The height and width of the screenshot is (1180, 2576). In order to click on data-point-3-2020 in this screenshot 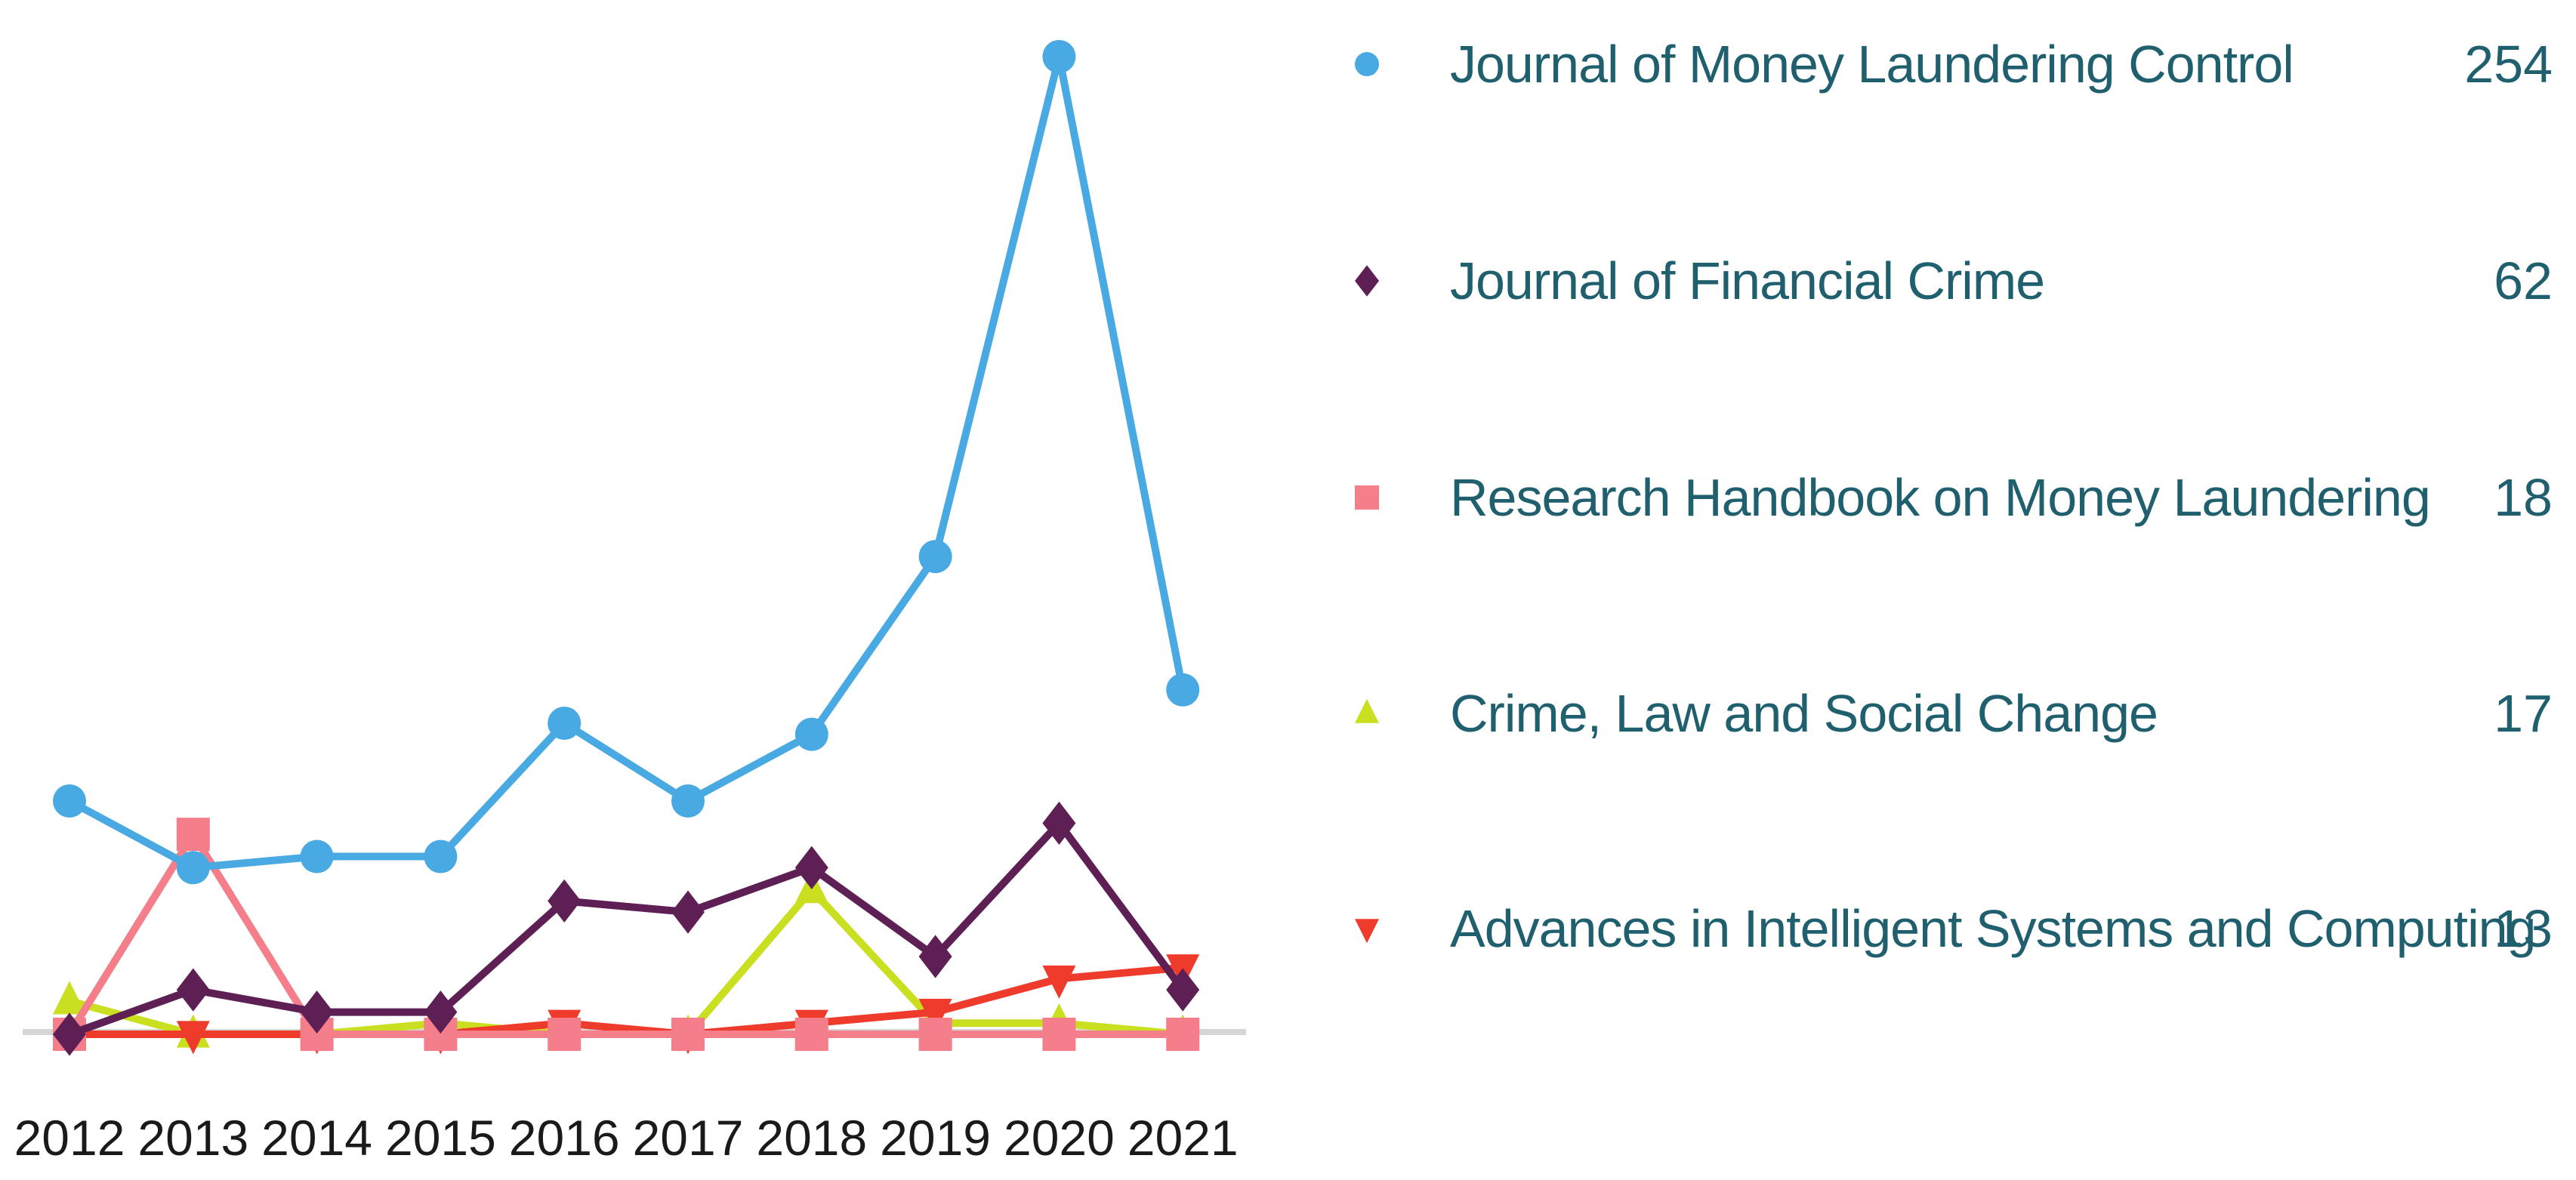, I will do `click(1059, 1034)`.